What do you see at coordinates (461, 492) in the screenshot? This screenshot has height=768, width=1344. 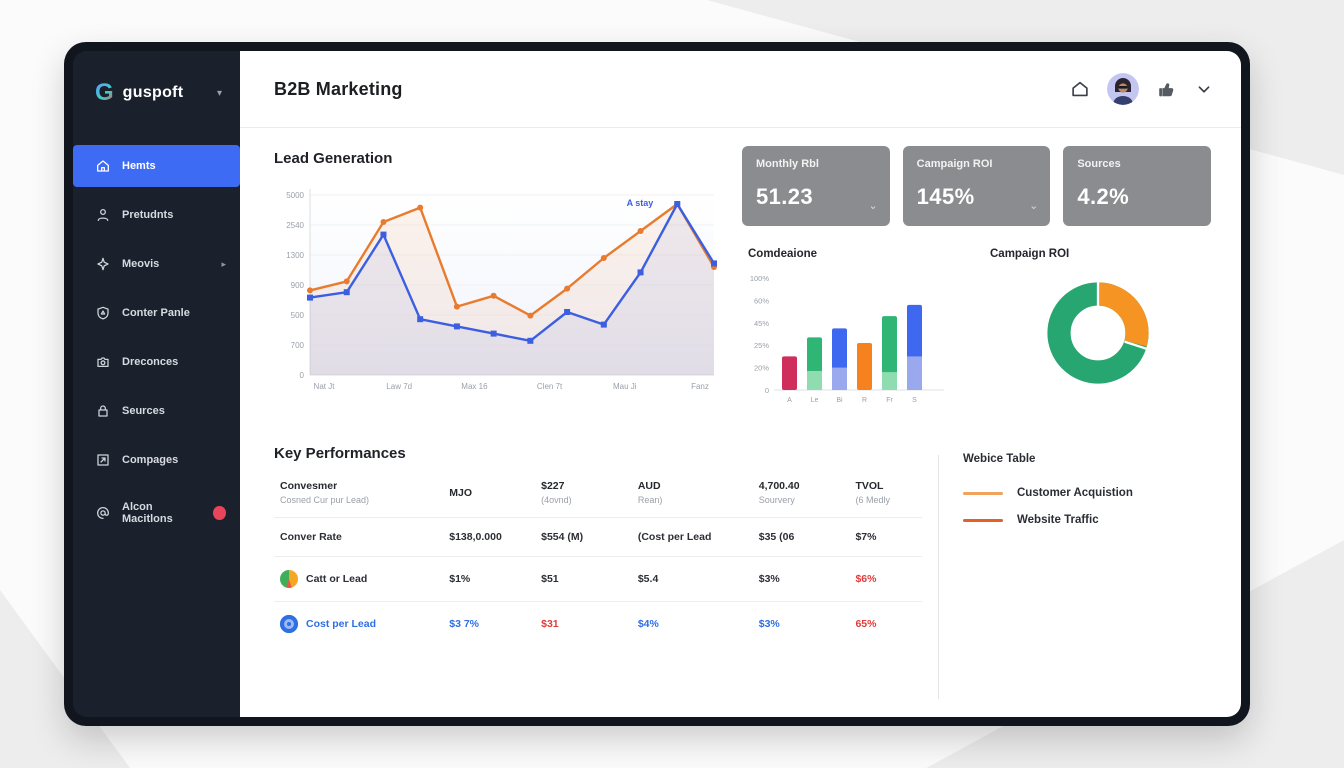 I see `column-title: MJO` at bounding box center [461, 492].